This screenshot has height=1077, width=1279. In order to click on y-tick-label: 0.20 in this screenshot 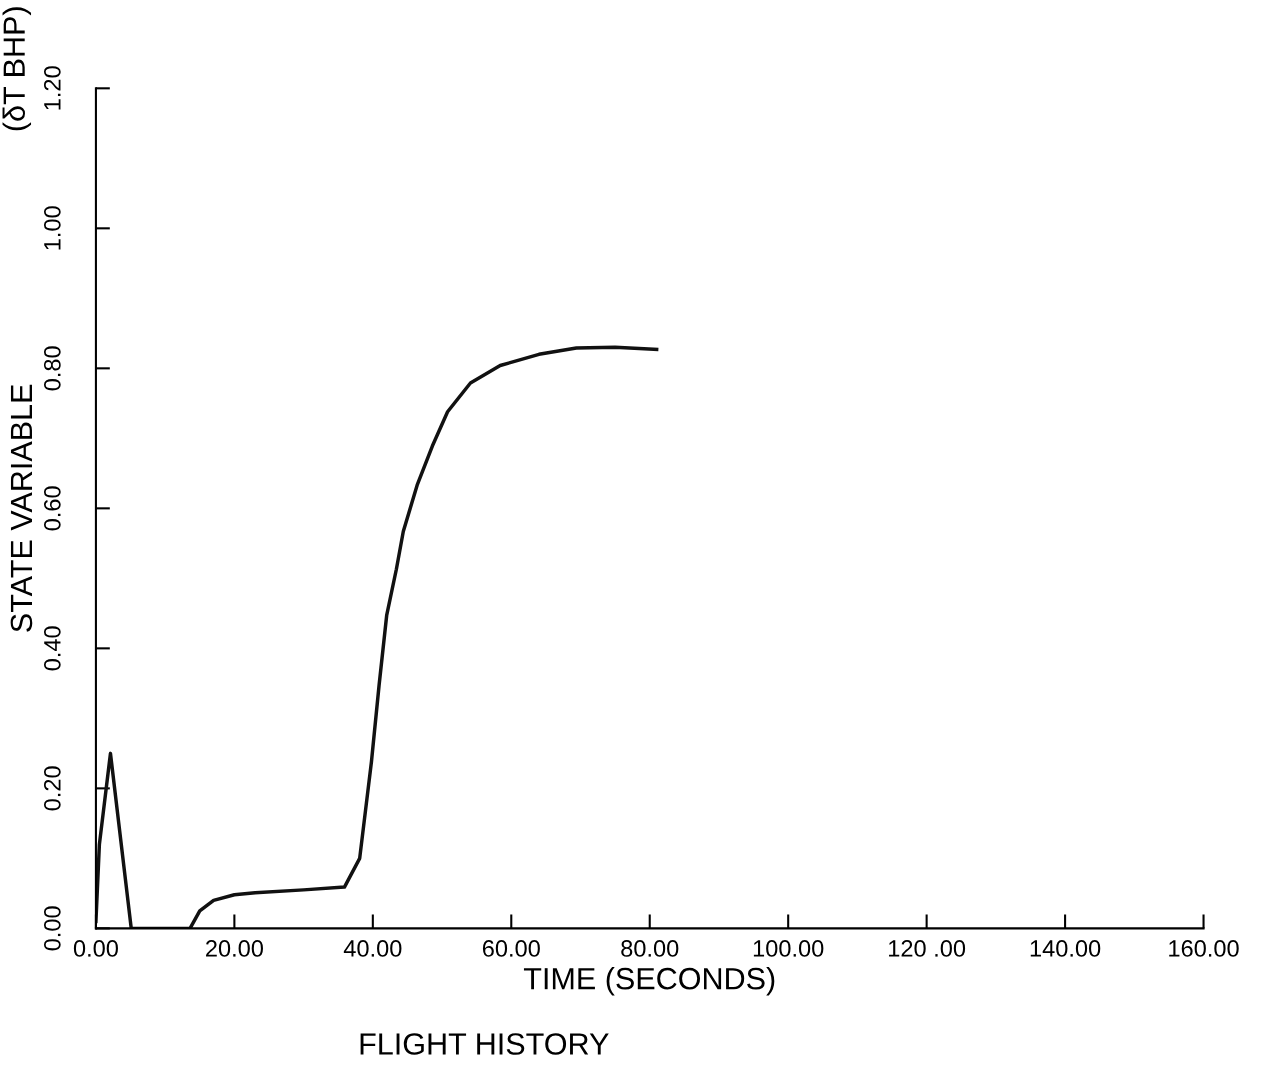, I will do `click(52, 788)`.